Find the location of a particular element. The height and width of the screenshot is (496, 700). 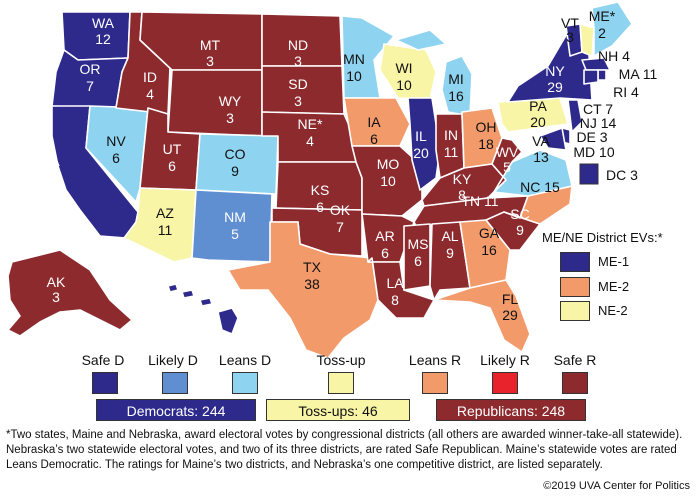

key-label-likely-r: Likely R is located at coordinates (505, 360).